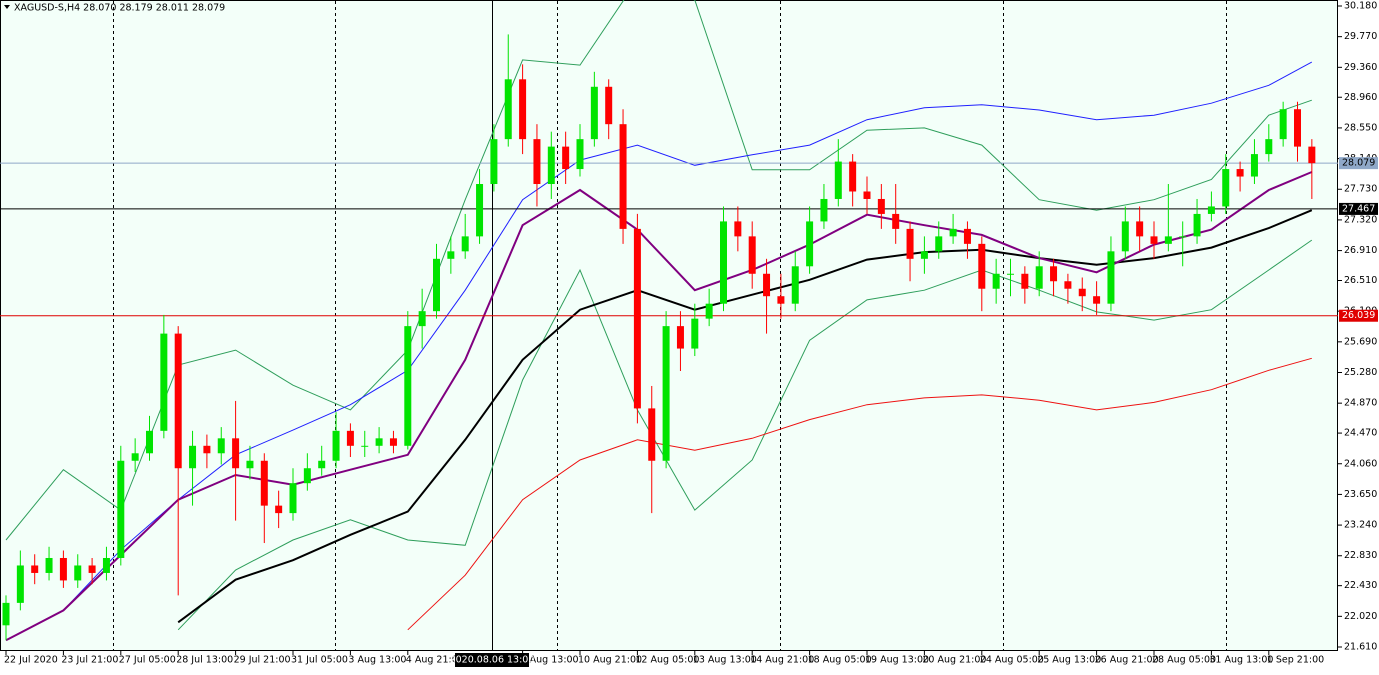 This screenshot has height=675, width=1379. Describe the element at coordinates (897, 660) in the screenshot. I see `x-tick-label: 19 Aug 13:00` at that location.